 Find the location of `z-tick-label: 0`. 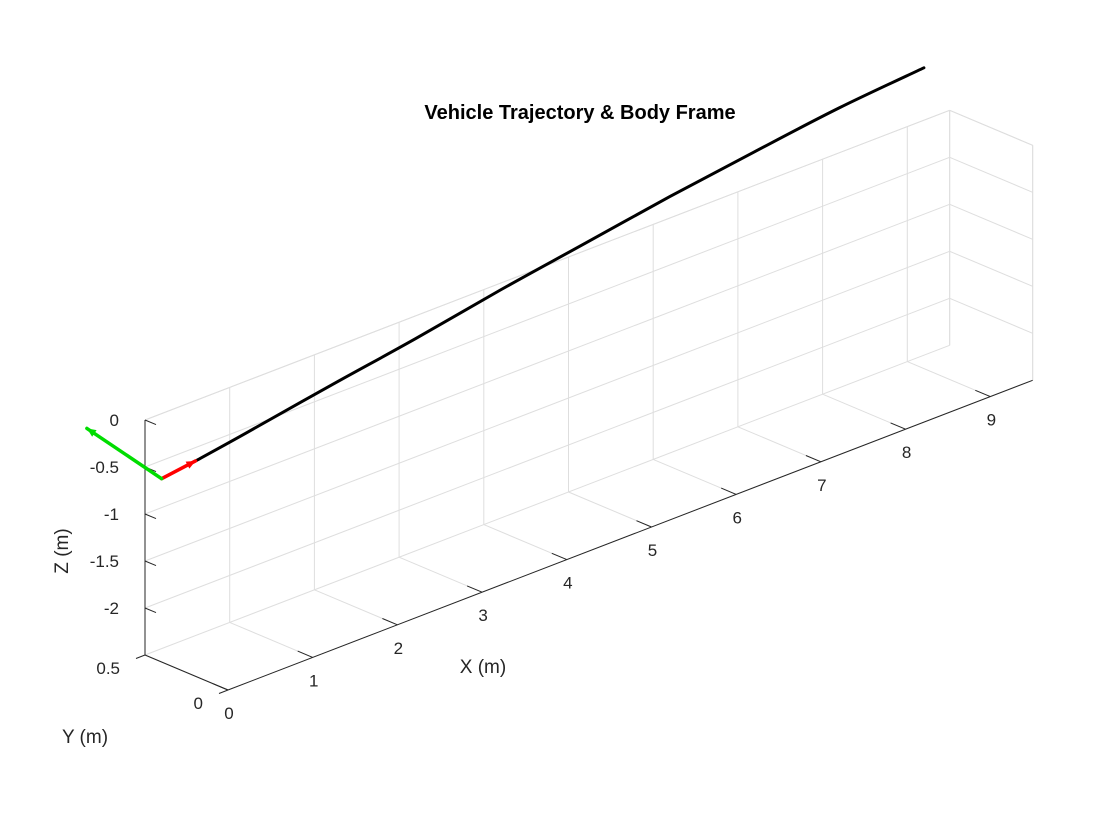

z-tick-label: 0 is located at coordinates (114, 420).